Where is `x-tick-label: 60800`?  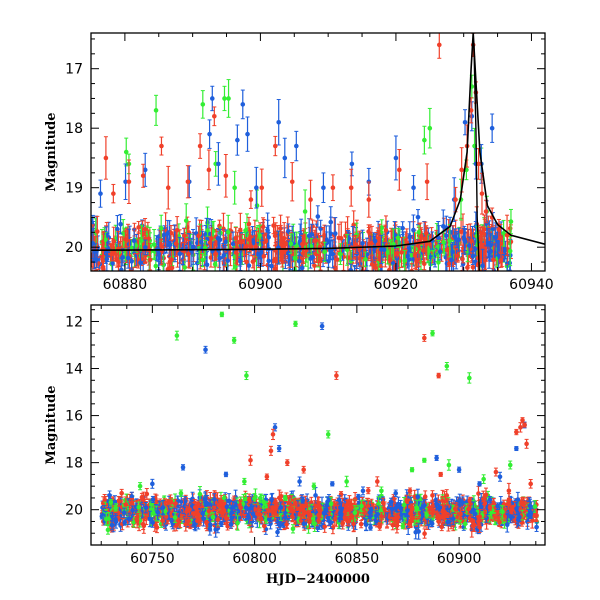
x-tick-label: 60800 is located at coordinates (254, 559).